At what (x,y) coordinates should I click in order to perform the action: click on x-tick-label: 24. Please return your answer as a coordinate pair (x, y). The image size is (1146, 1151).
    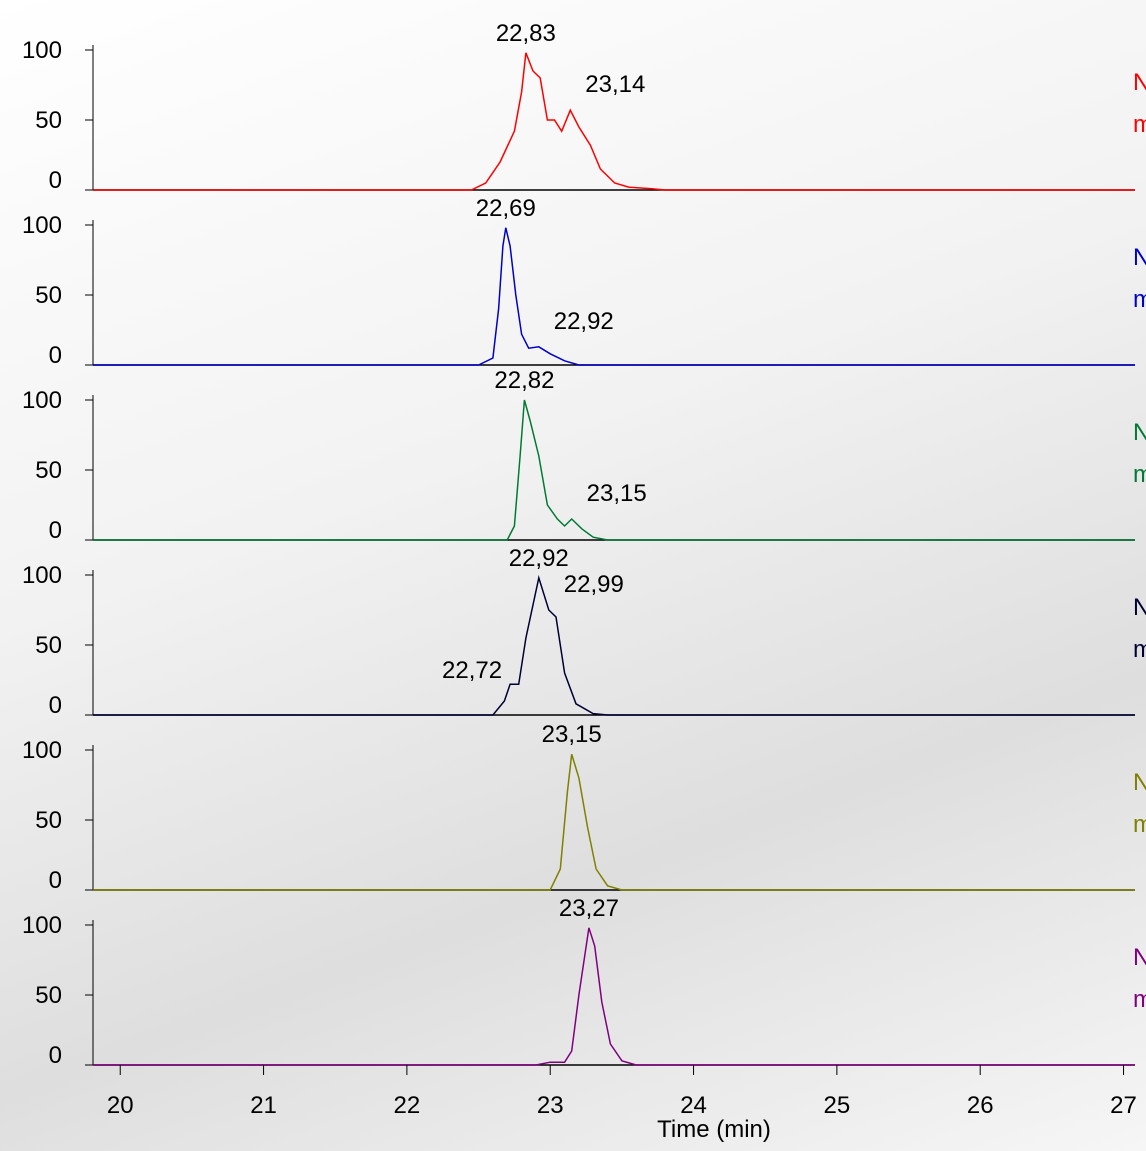
    Looking at the image, I should click on (693, 1105).